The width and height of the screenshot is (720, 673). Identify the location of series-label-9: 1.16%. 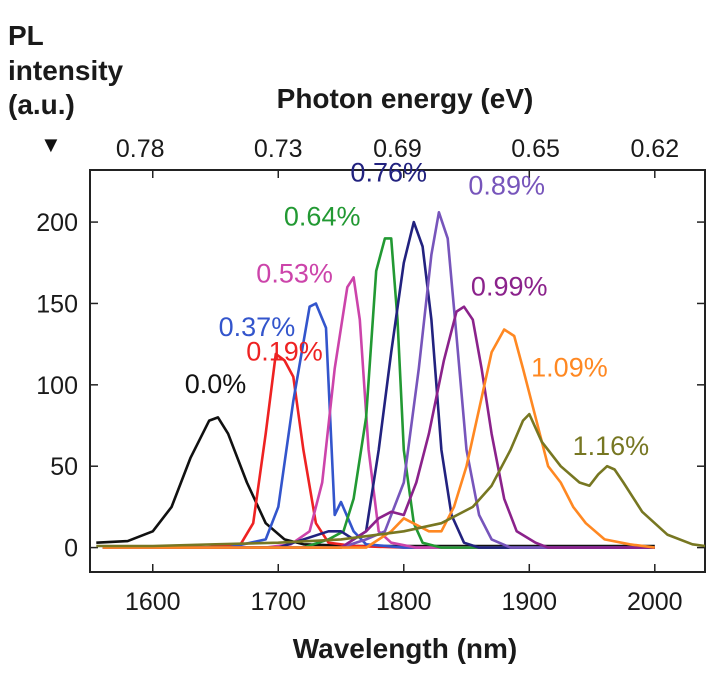
(611, 446).